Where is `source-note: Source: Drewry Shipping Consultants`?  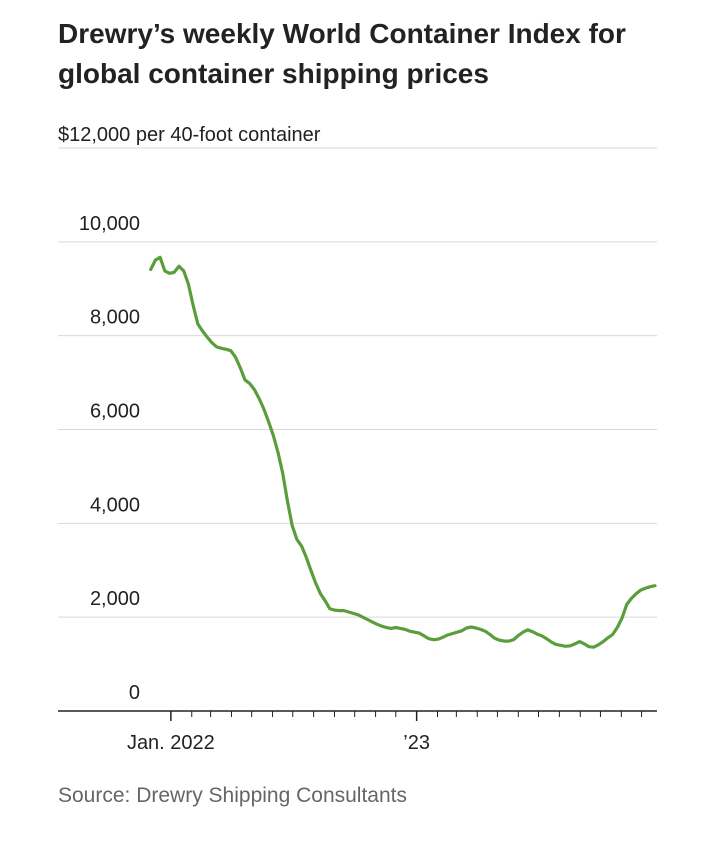
source-note: Source: Drewry Shipping Consultants is located at coordinates (233, 795).